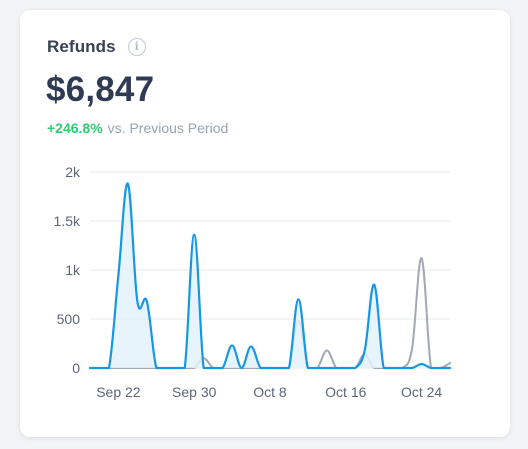 The image size is (528, 449). Describe the element at coordinates (270, 392) in the screenshot. I see `x-tick-label: Oct 8` at that location.